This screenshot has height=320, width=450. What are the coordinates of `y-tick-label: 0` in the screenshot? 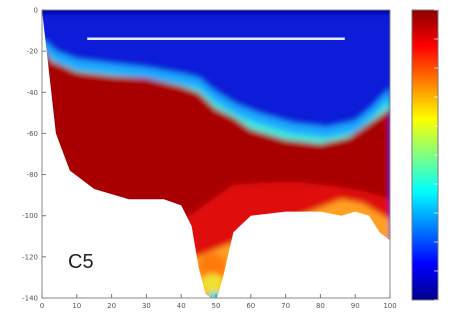 It's located at (36, 11).